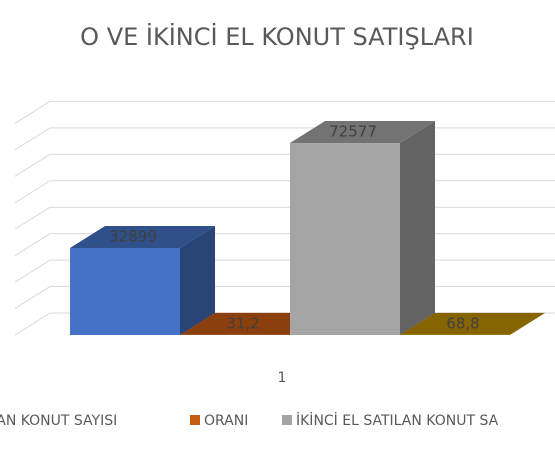 This screenshot has width=555, height=452. I want to click on legend-label: ILAN KONUT SAYISI, so click(58, 421).